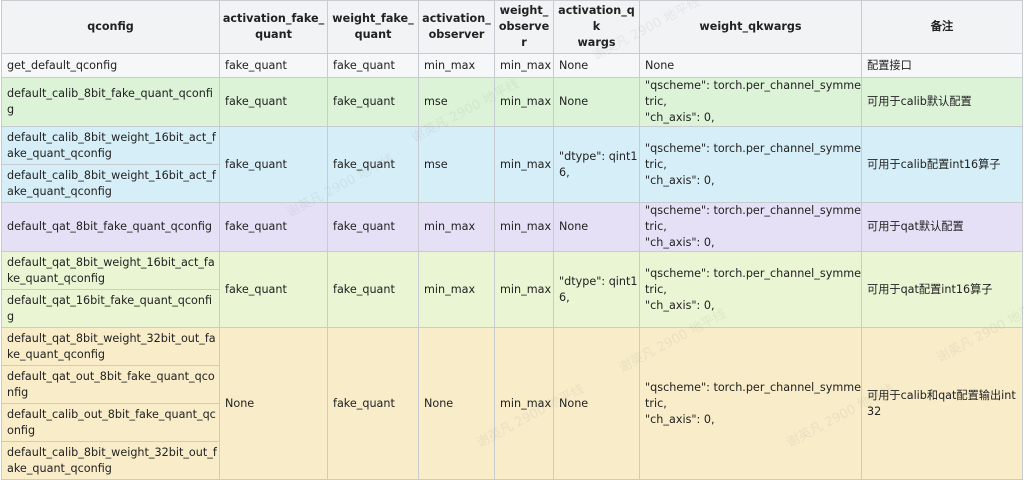 The height and width of the screenshot is (480, 1024). I want to click on qconfig-cell: default_qat_8bit_fake_quant_qconfig, so click(110, 227).